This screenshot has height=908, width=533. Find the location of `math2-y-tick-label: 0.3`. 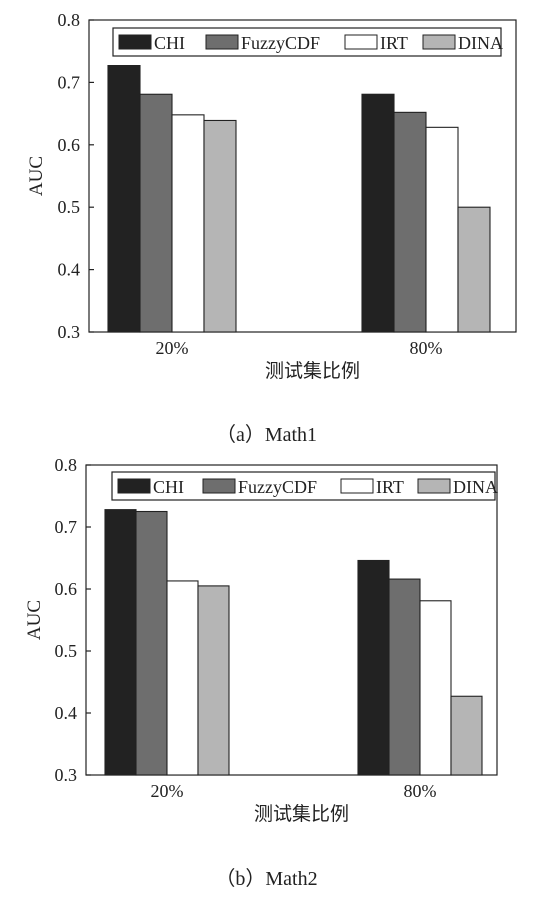

math2-y-tick-label: 0.3 is located at coordinates (66, 775).